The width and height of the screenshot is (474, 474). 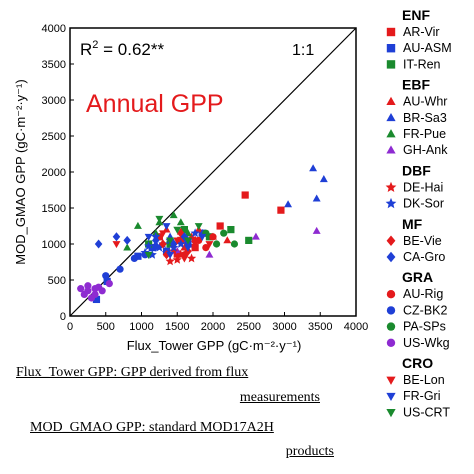 What do you see at coordinates (424, 257) in the screenshot?
I see `legend-label: CA-Gro` at bounding box center [424, 257].